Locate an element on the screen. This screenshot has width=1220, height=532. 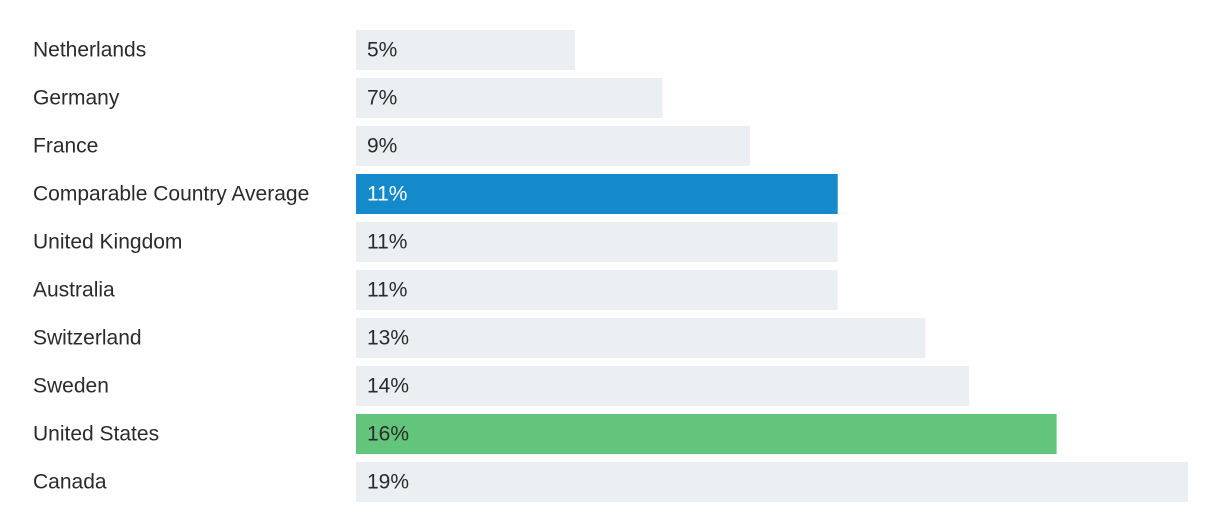
bar-canada is located at coordinates (772, 482).